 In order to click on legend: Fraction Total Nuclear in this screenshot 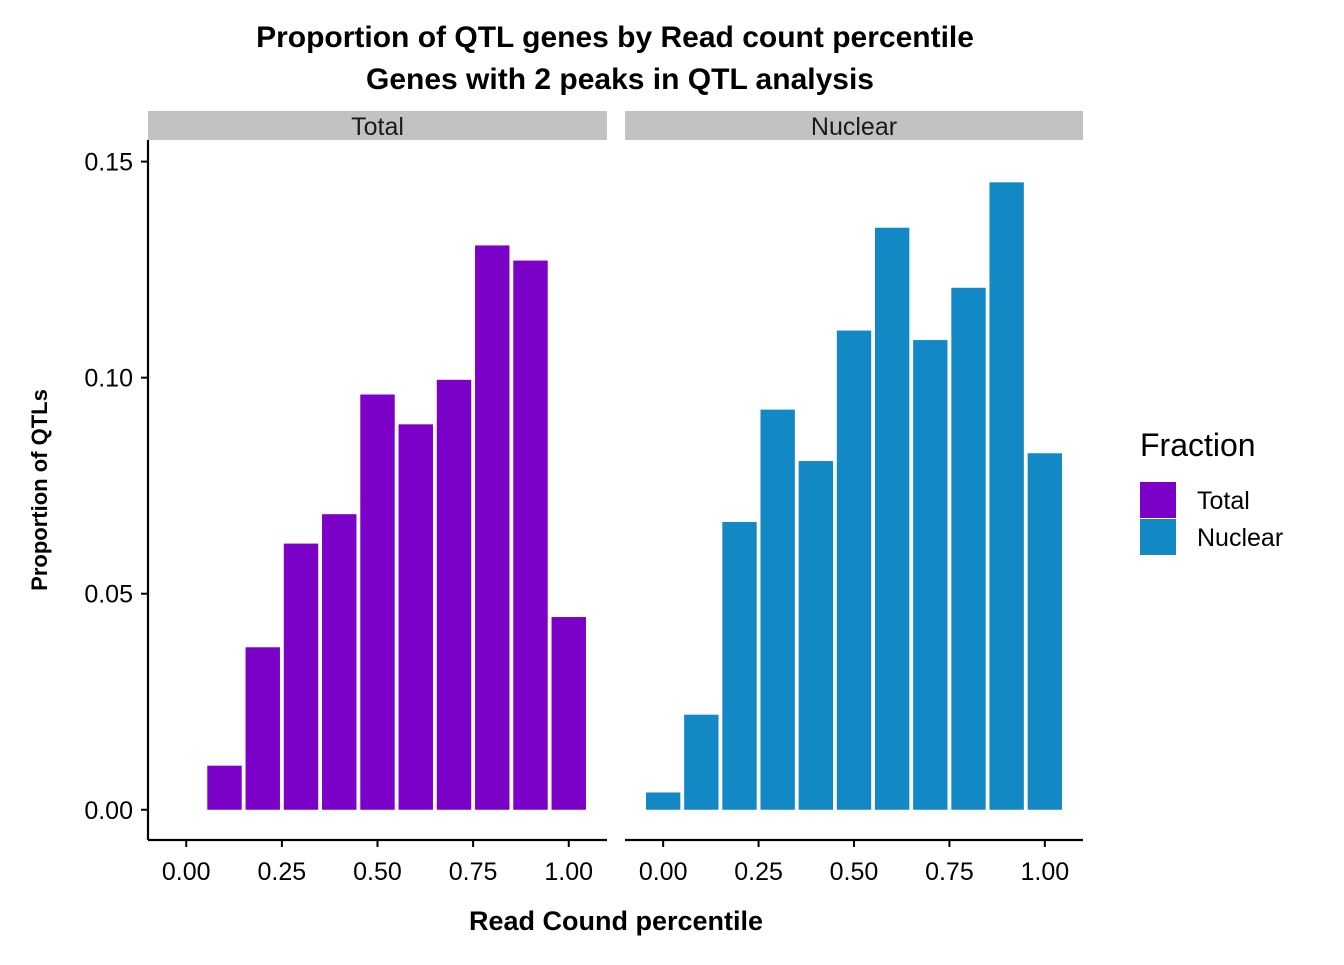, I will do `click(1211, 491)`.